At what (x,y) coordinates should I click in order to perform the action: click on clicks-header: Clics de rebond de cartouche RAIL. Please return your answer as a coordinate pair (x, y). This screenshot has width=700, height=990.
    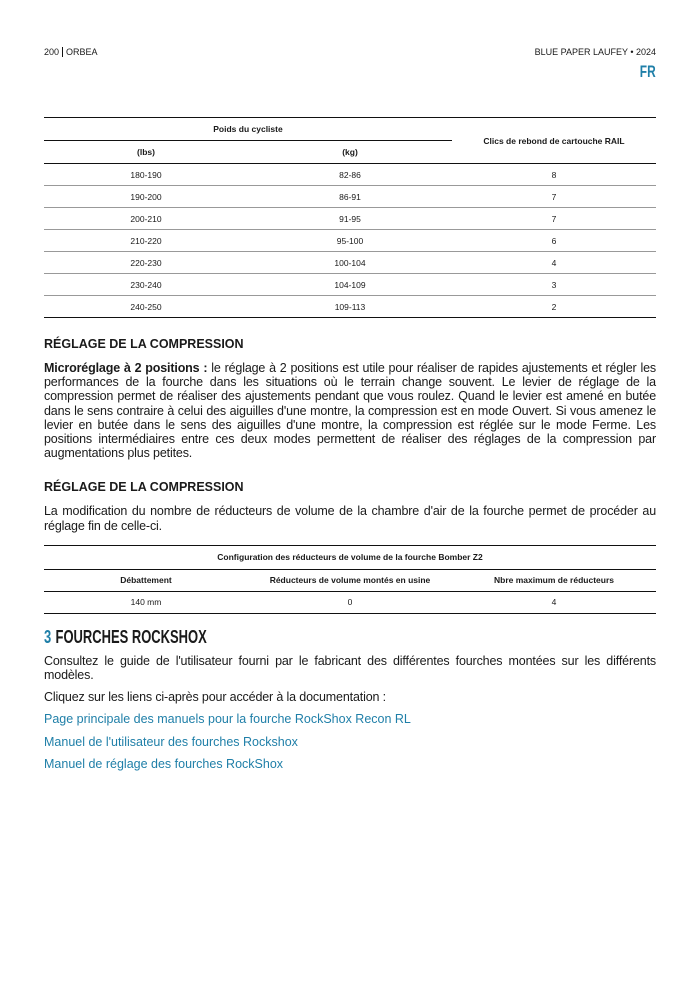
    Looking at the image, I should click on (554, 140).